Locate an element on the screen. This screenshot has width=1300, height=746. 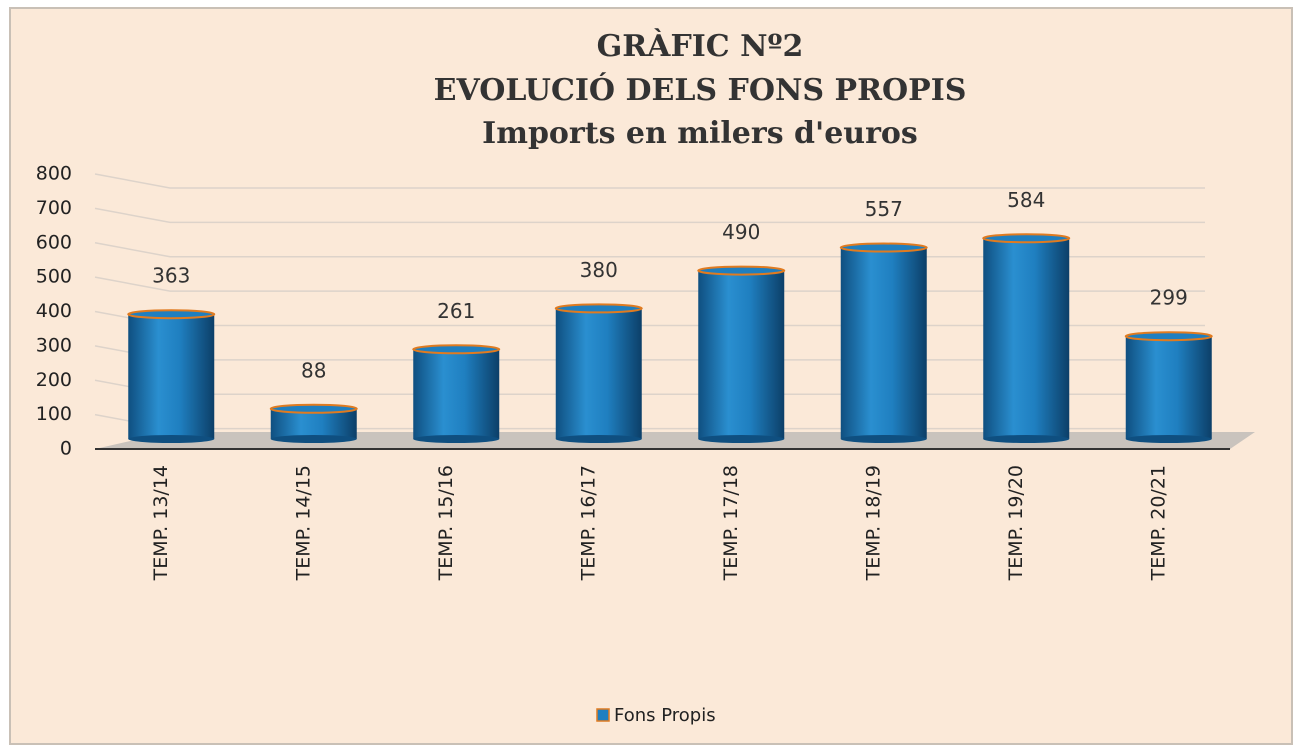
x-tick-label: TEMP. 13/14 is located at coordinates (161, 523).